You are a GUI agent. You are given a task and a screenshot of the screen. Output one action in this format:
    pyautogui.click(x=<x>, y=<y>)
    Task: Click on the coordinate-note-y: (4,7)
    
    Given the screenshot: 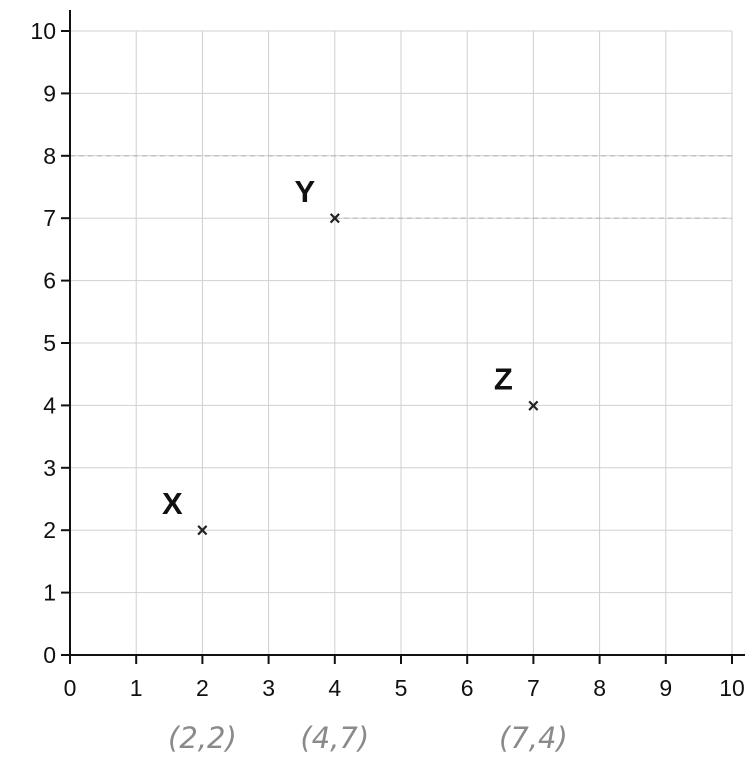 What is the action you would take?
    pyautogui.click(x=334, y=738)
    